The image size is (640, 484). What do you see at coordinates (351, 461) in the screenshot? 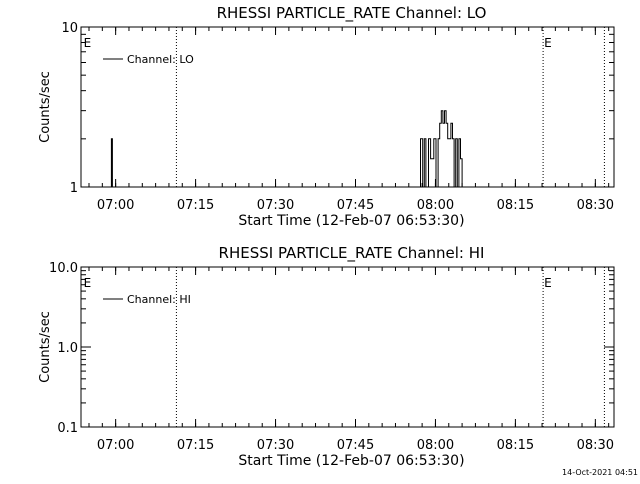
I see `panel-2-x-axis-label: Start Time (12-Feb-07 06:53:30)` at bounding box center [351, 461].